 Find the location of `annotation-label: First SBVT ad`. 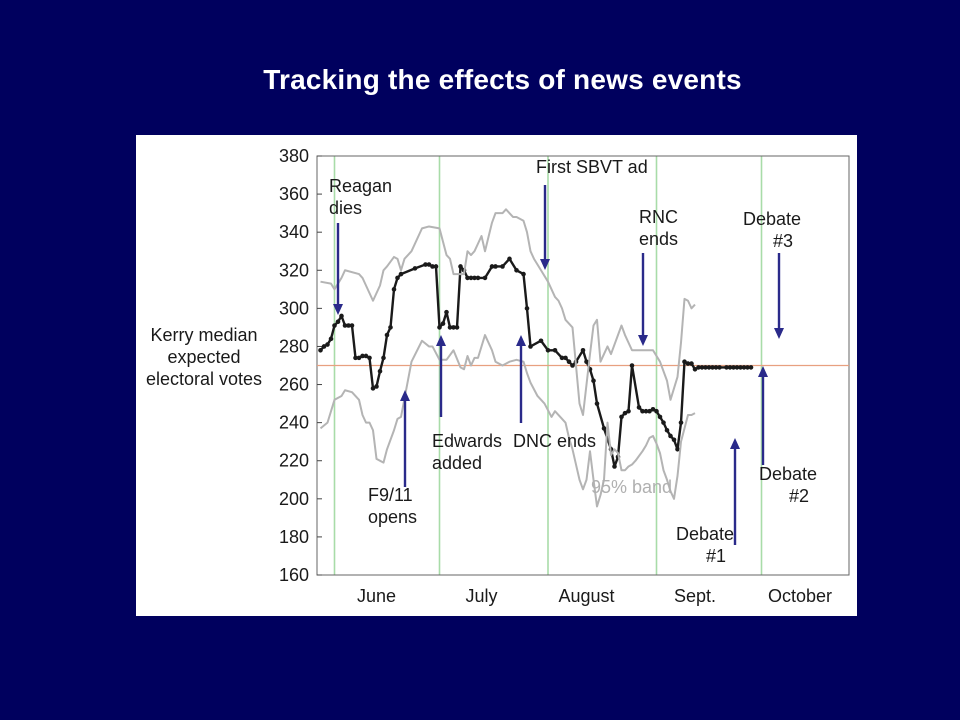

annotation-label: First SBVT ad is located at coordinates (592, 167).